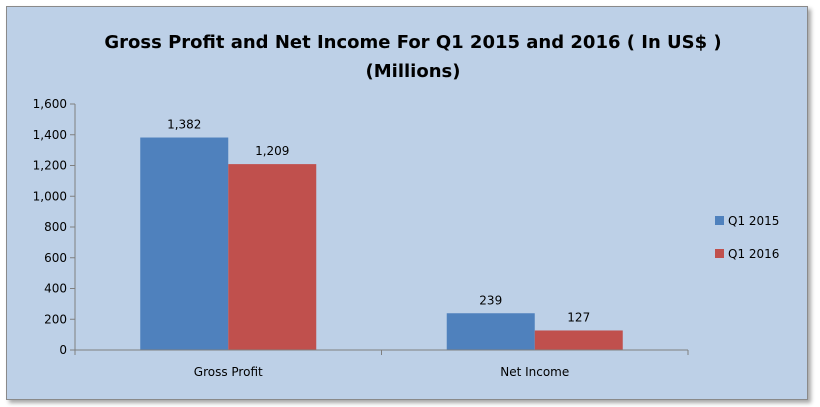 The height and width of the screenshot is (407, 820). What do you see at coordinates (55, 319) in the screenshot?
I see `y-tick-label: 200` at bounding box center [55, 319].